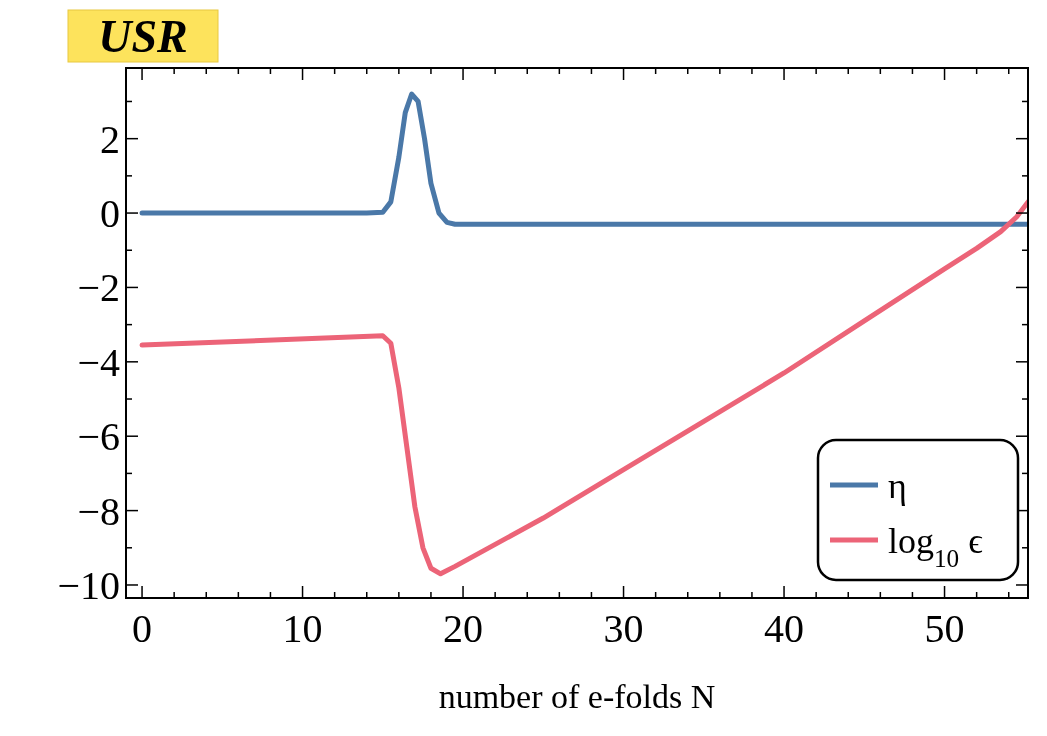  What do you see at coordinates (463, 628) in the screenshot?
I see `x-tick-label: 20` at bounding box center [463, 628].